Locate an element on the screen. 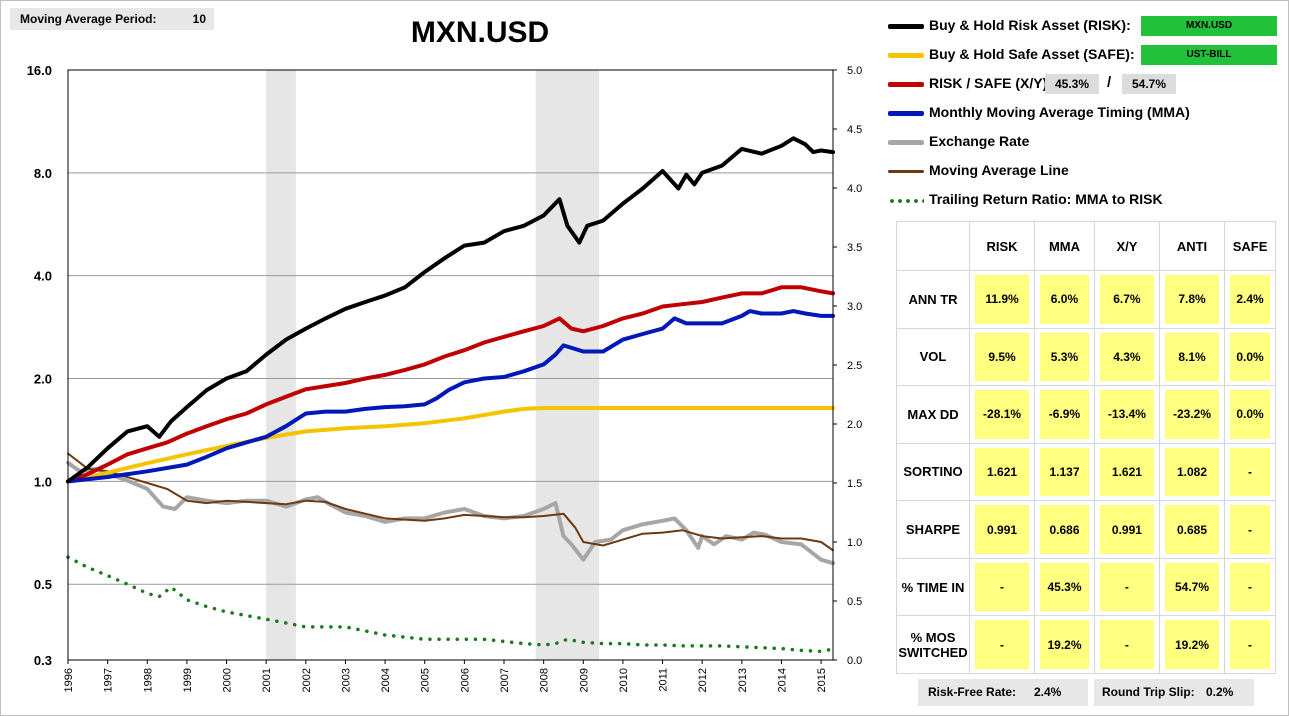 This screenshot has height=716, width=1289. stats-cell-value: 1.082 is located at coordinates (1192, 472).